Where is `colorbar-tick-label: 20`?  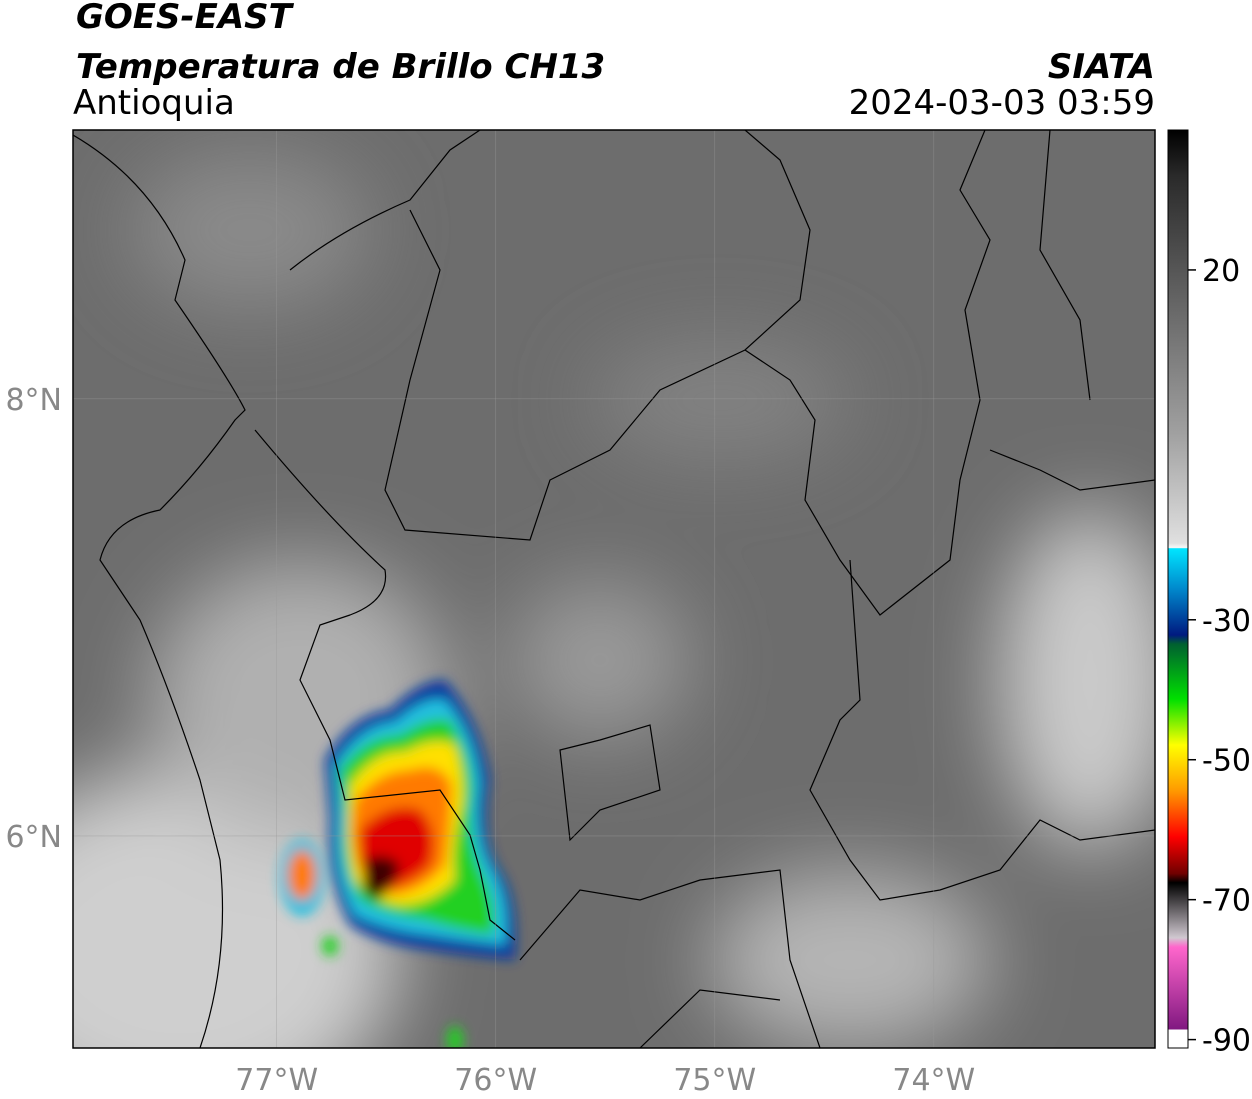 colorbar-tick-label: 20 is located at coordinates (1221, 271).